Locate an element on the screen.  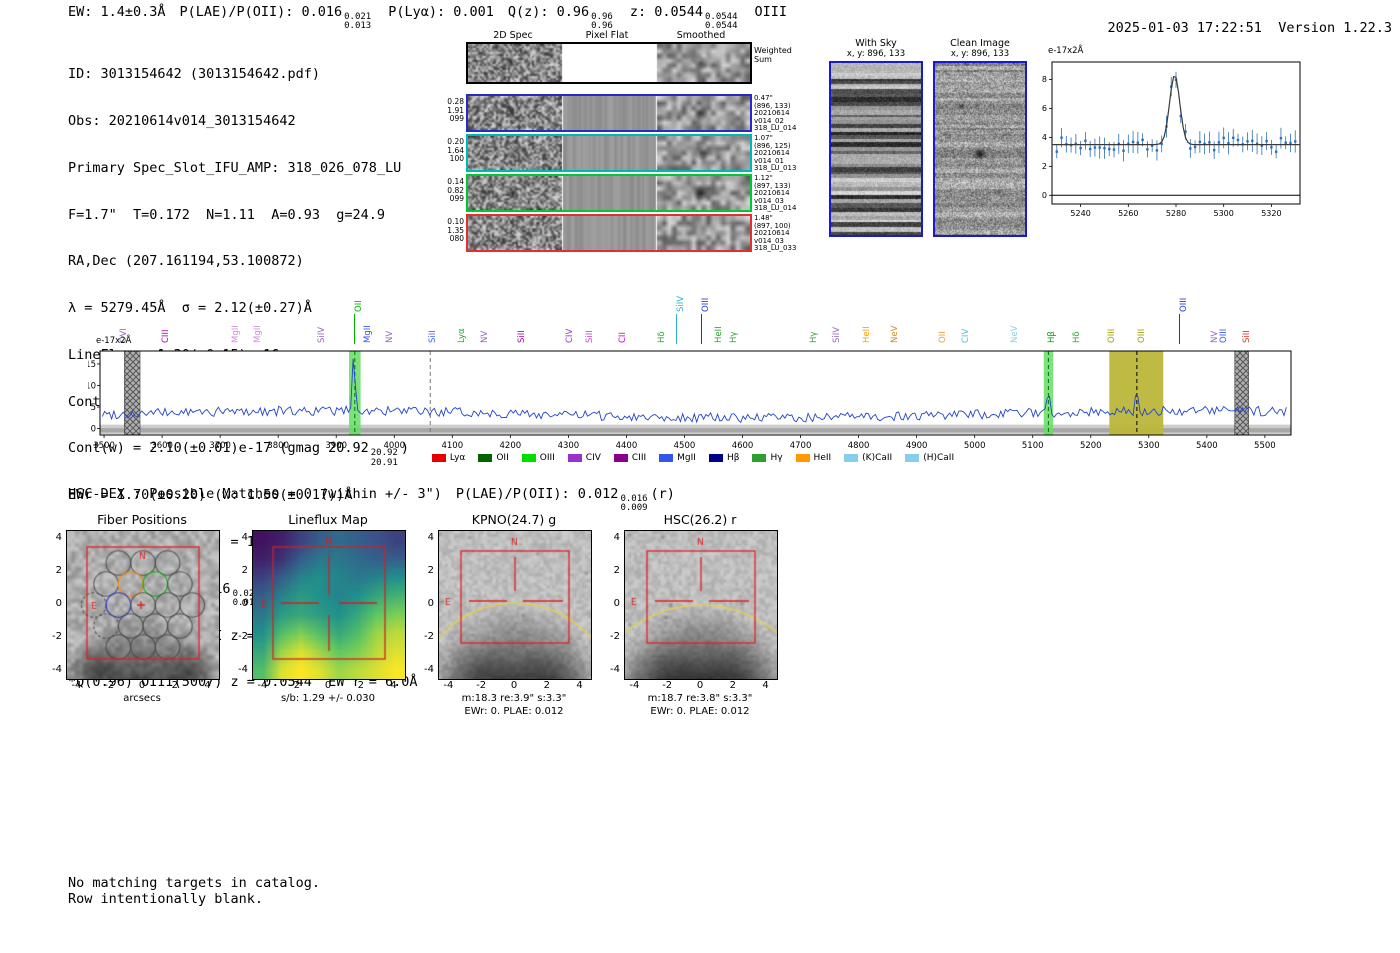
with-sky-coords: x, y: 896, 133 is located at coordinates (876, 54).